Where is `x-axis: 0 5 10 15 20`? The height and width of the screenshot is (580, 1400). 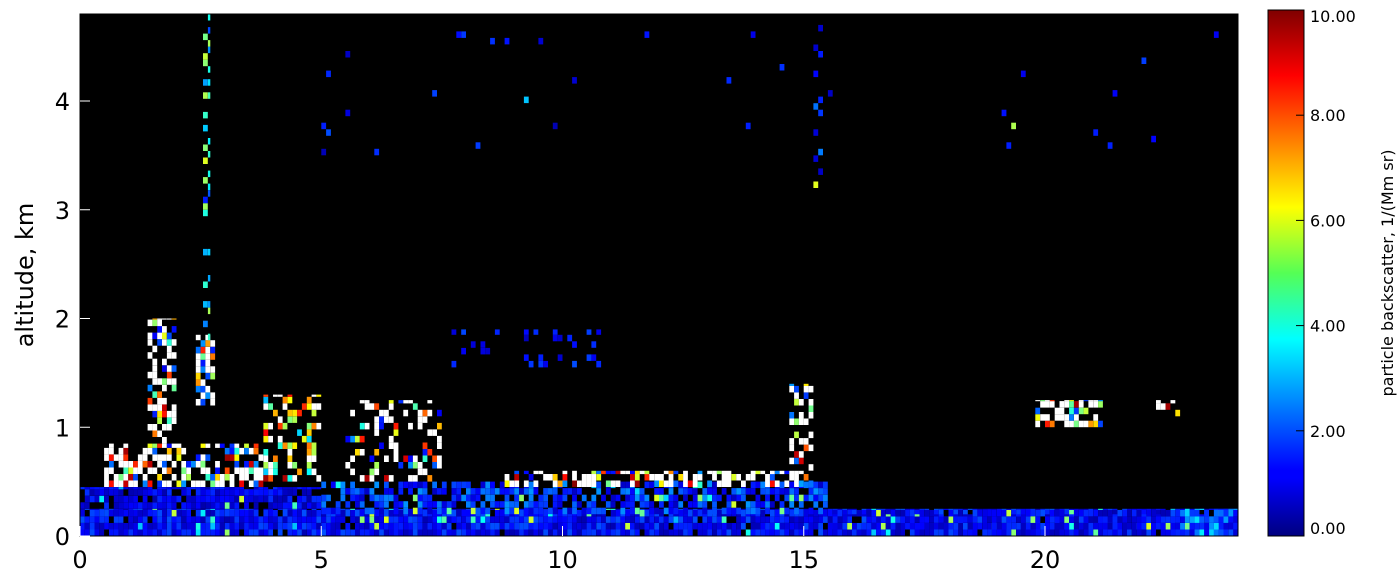 x-axis: 0 5 10 15 20 is located at coordinates (566, 550).